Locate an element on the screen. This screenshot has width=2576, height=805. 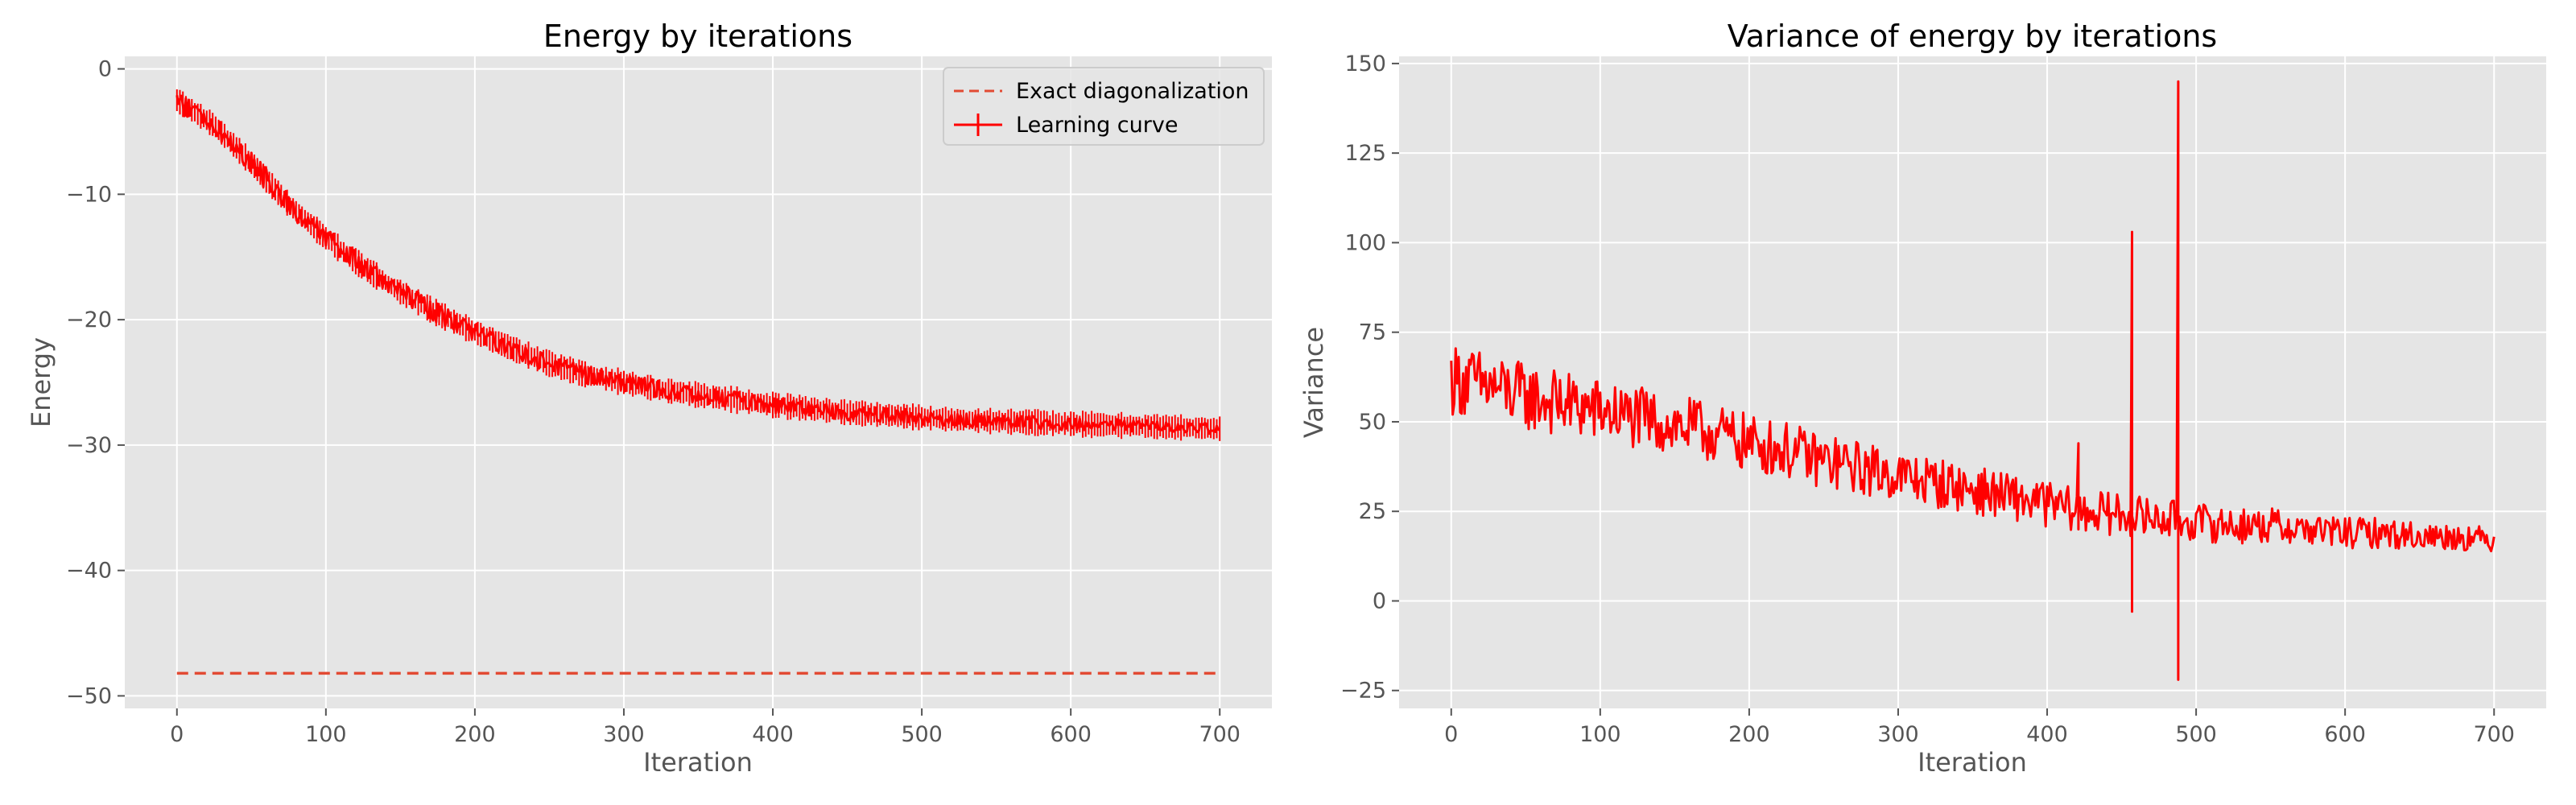
y-tick-label: −40 is located at coordinates (89, 571).